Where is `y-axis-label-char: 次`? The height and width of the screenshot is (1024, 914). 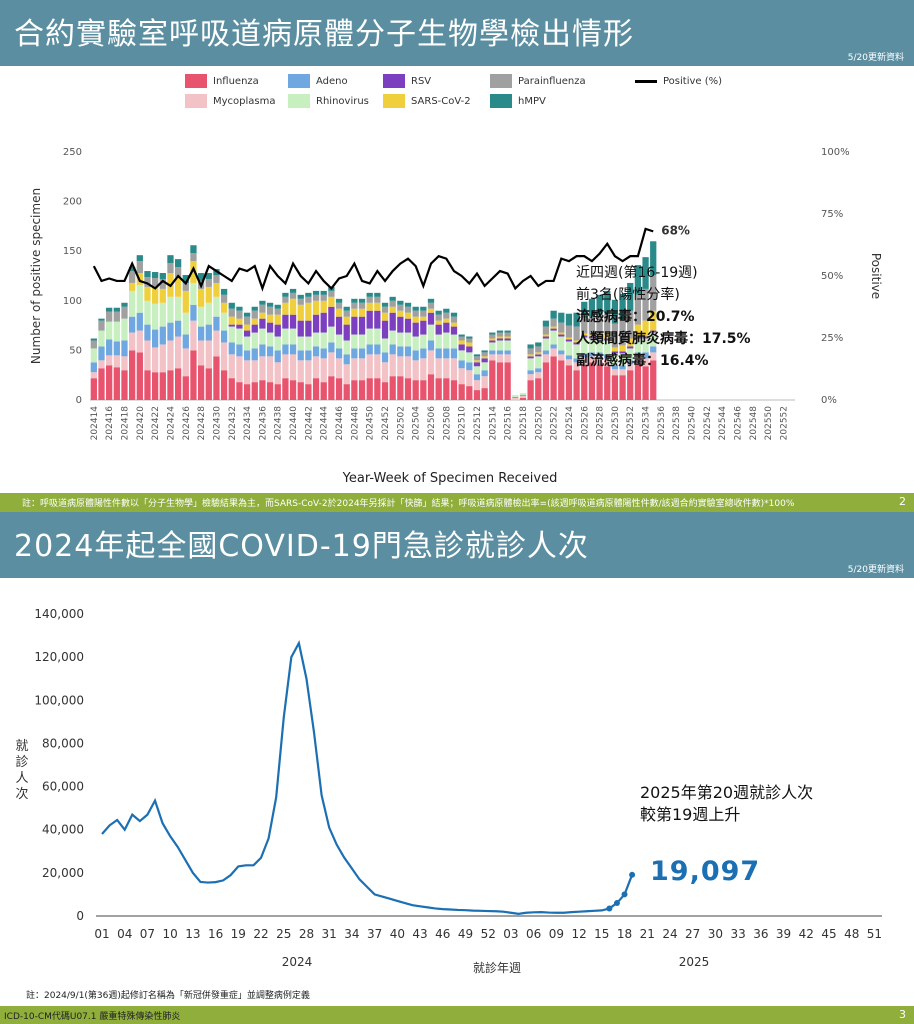 y-axis-label-char: 次 is located at coordinates (21, 794).